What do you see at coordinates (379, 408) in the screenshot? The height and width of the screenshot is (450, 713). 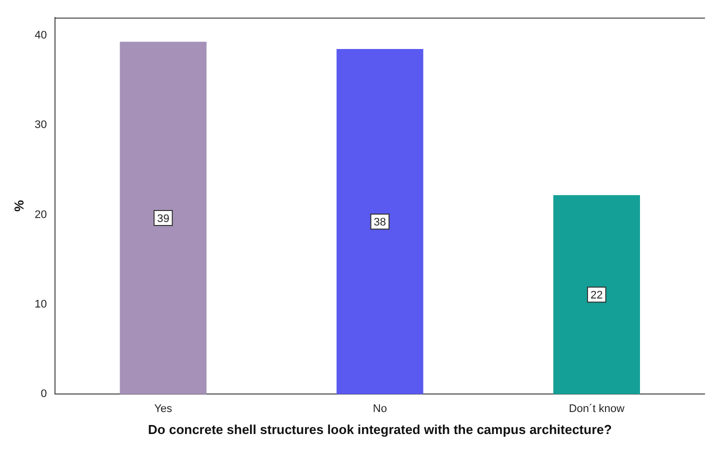 I see `x-tick-label: No` at bounding box center [379, 408].